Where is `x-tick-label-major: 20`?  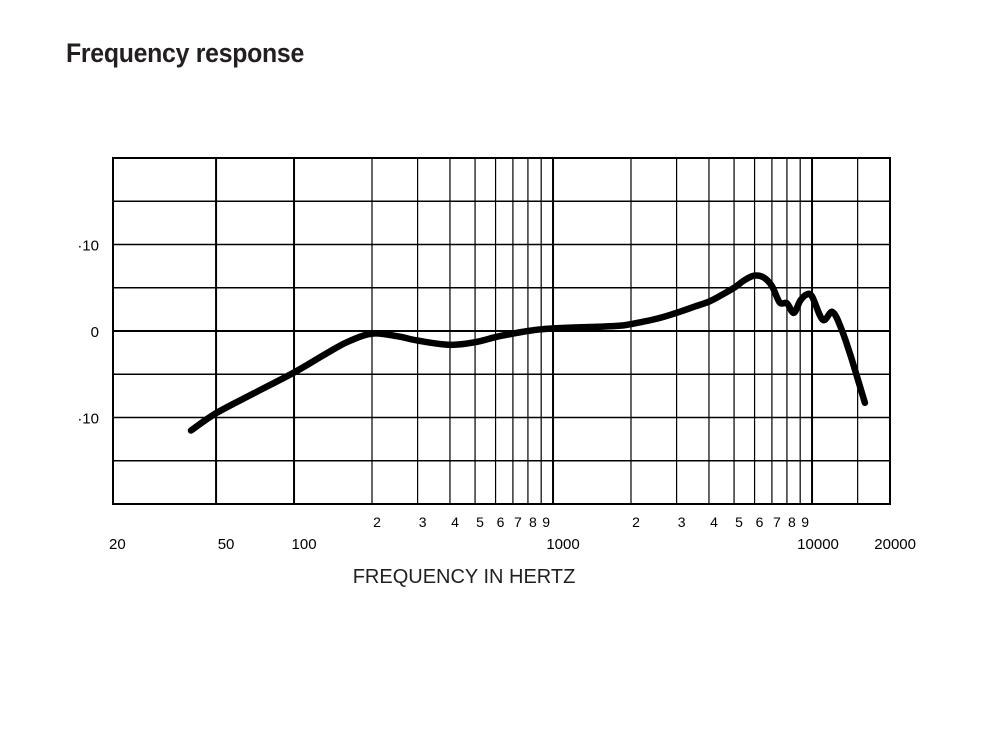 x-tick-label-major: 20 is located at coordinates (117, 544).